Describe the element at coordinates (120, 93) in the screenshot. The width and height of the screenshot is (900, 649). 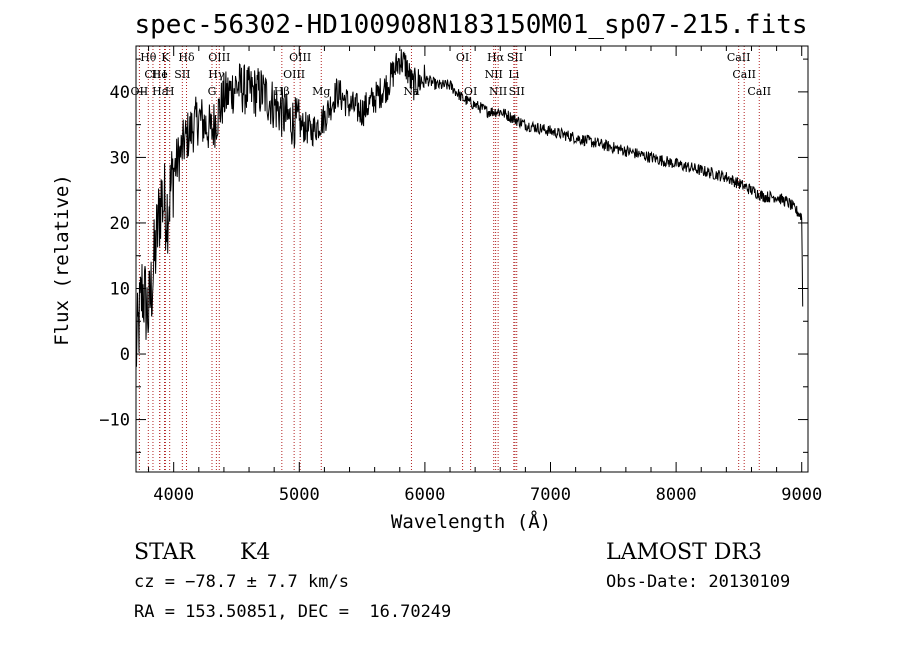
I see `y-tick-label: 40` at that location.